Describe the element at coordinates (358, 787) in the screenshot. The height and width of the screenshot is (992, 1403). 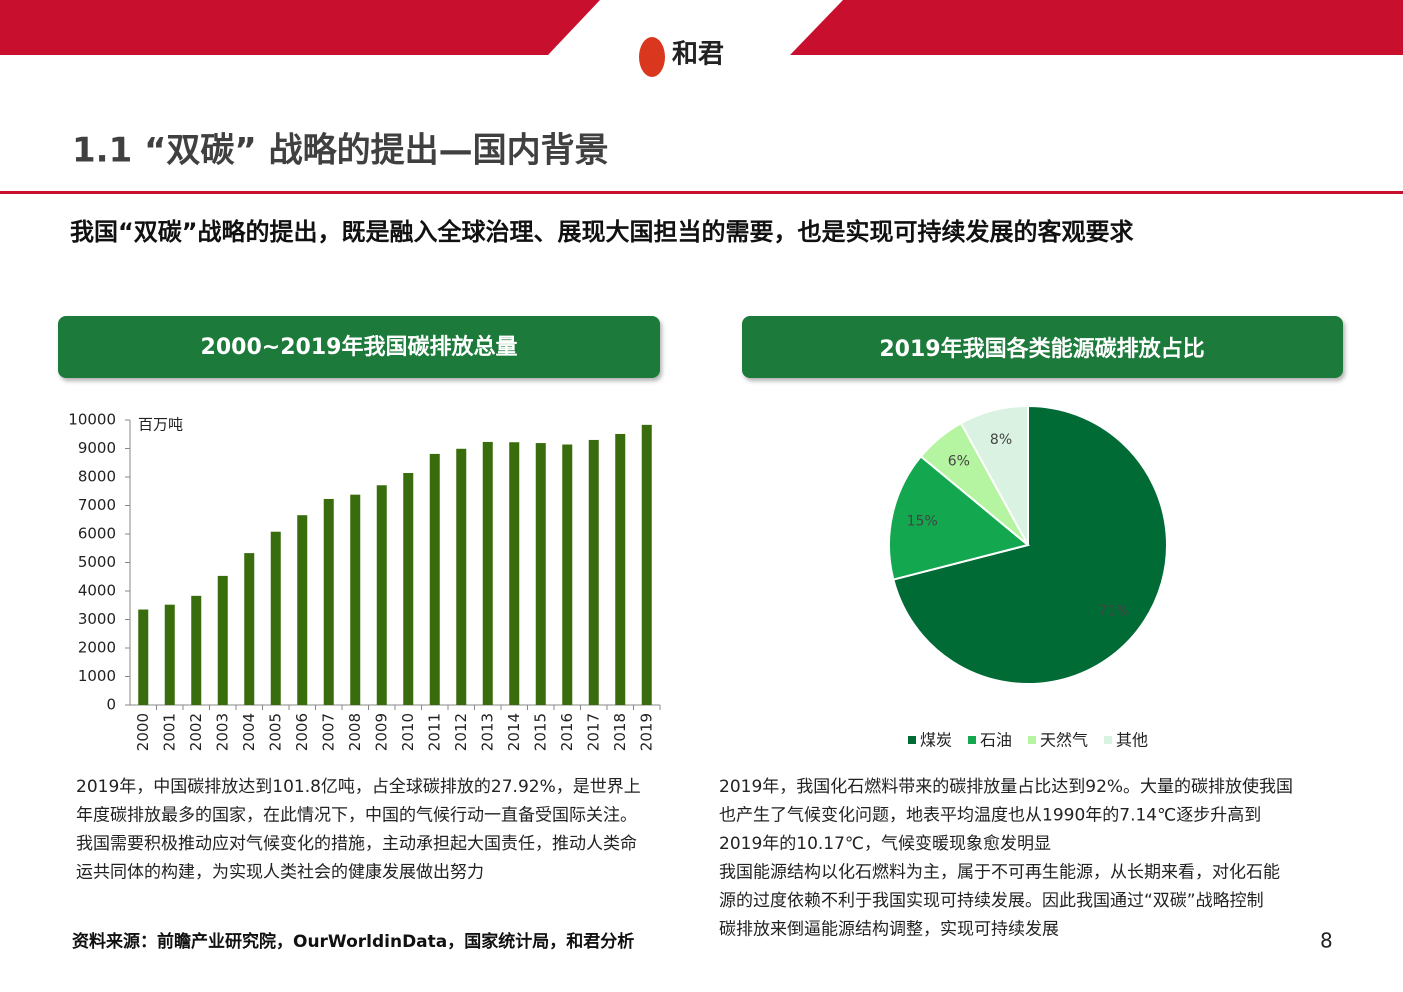
I see `text-line: 2019年，中国碳排放达到101.8亿吨，占全球碳排放的27.92%，是世界上` at that location.